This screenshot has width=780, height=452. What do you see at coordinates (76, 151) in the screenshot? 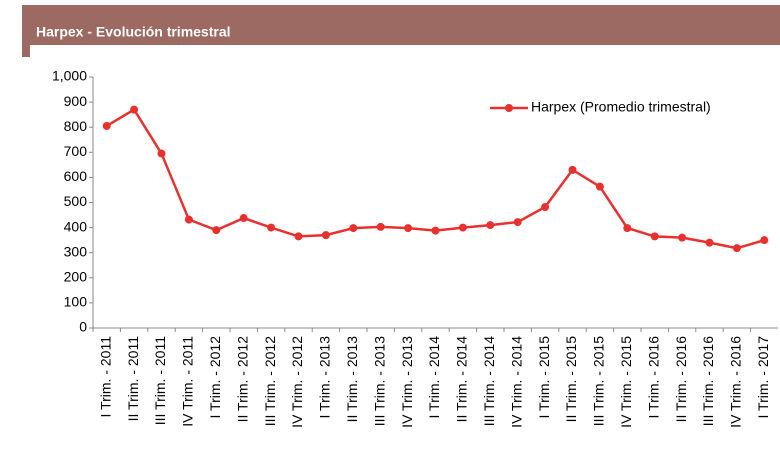
I see `y-tick-label: 700` at bounding box center [76, 151].